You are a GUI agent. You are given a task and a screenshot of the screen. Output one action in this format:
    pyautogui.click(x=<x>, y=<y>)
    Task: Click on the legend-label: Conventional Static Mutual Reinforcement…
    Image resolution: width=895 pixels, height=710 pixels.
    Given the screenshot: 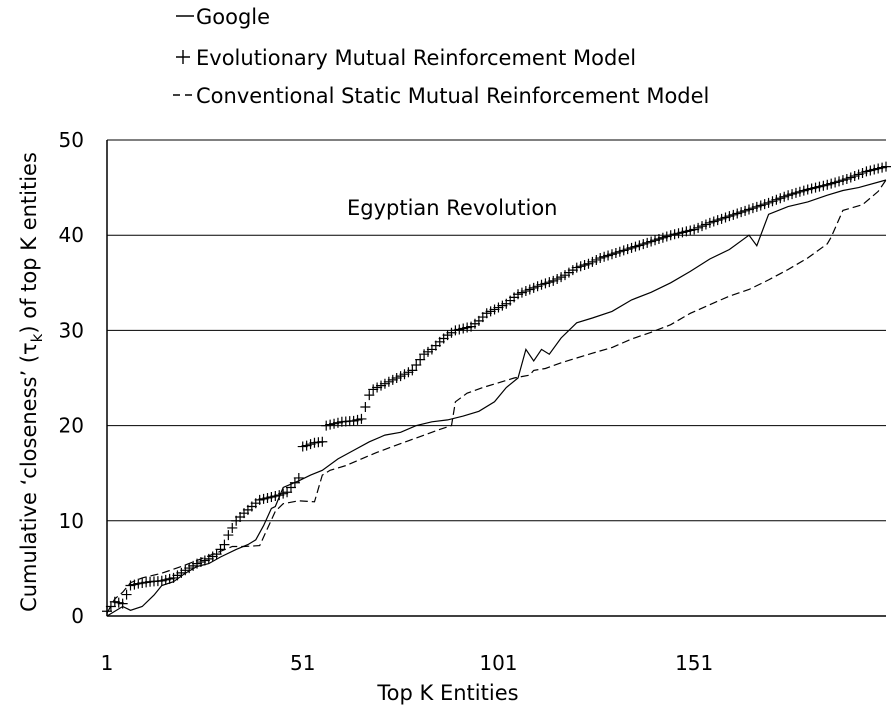 What is the action you would take?
    pyautogui.click(x=452, y=96)
    